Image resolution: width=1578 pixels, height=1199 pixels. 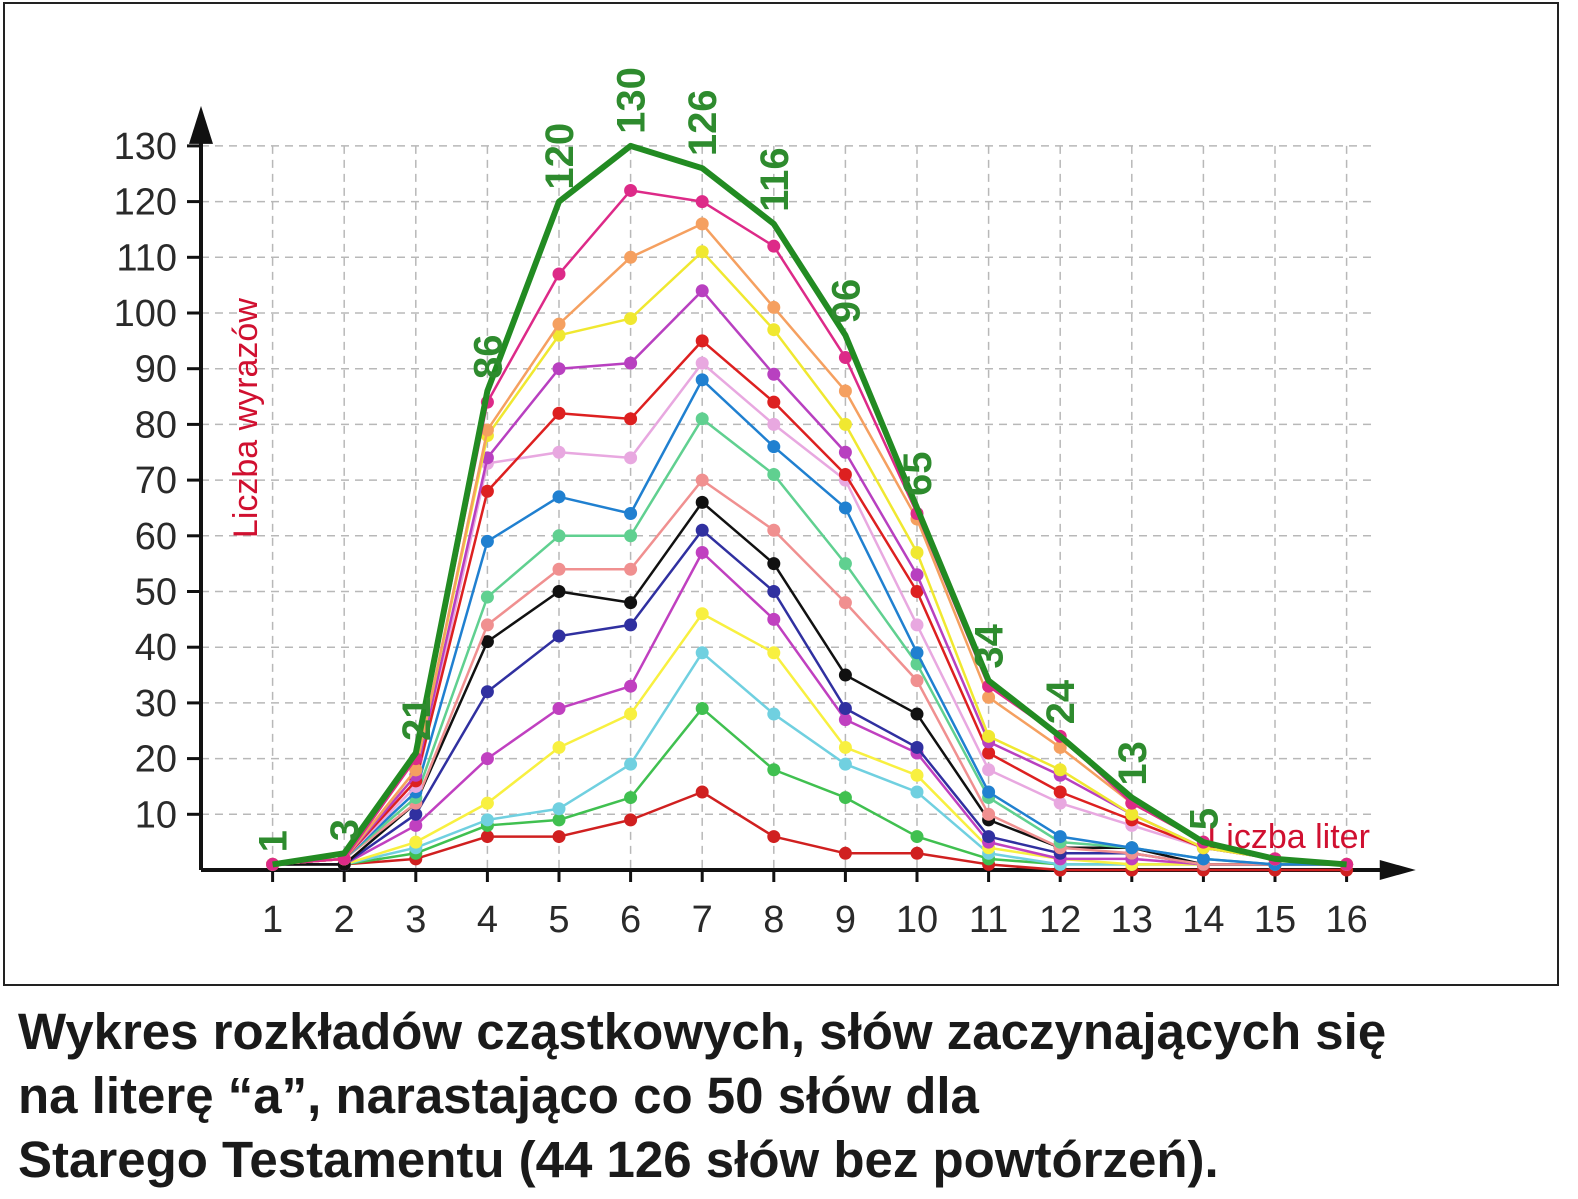 What do you see at coordinates (156, 815) in the screenshot?
I see `y-tick-label-10: 10` at bounding box center [156, 815].